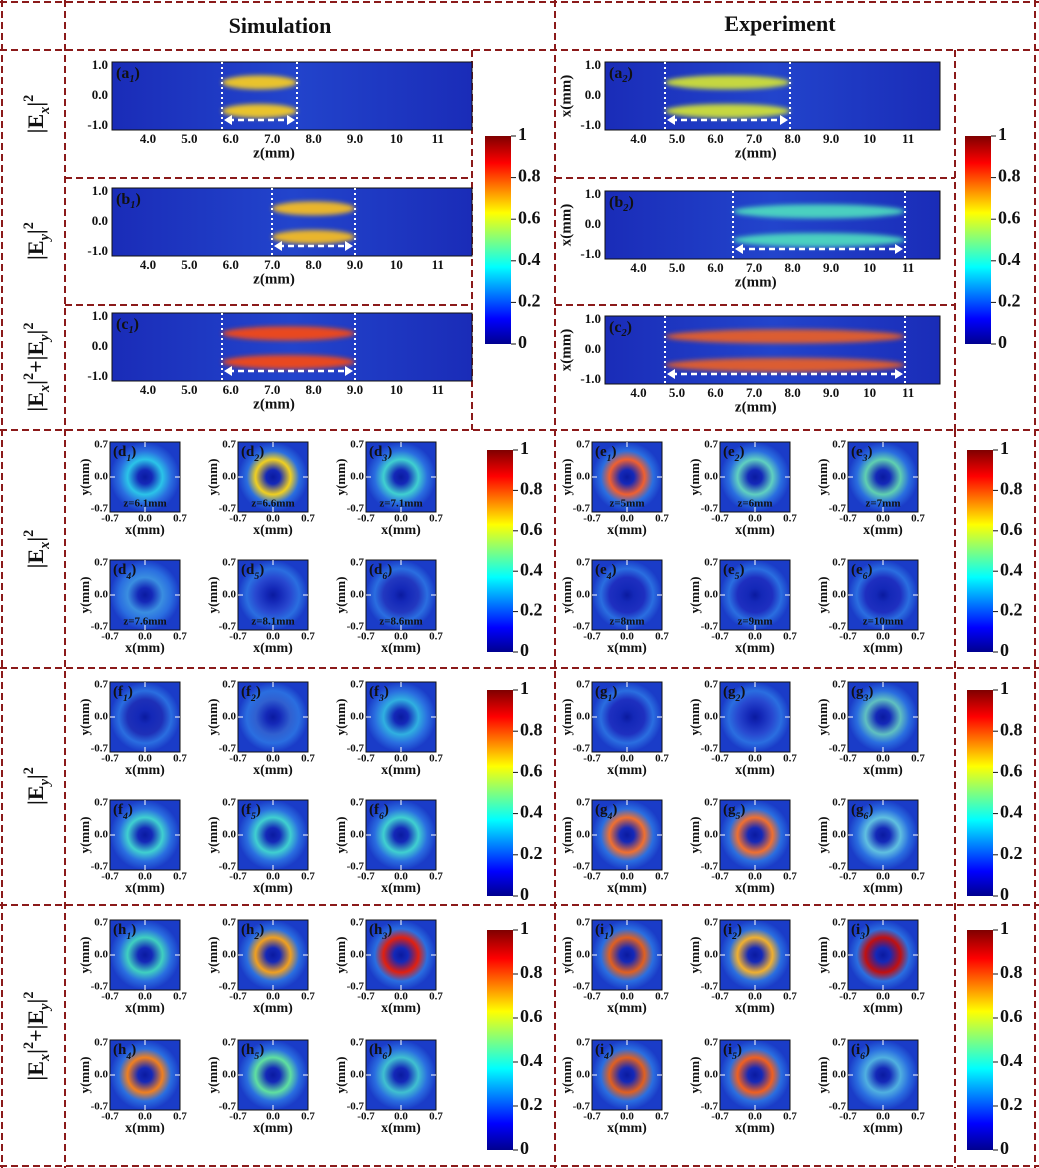 This screenshot has width=1039, height=1168. What do you see at coordinates (128, 1056) in the screenshot?
I see `panel-label-part: 4` at bounding box center [128, 1056].